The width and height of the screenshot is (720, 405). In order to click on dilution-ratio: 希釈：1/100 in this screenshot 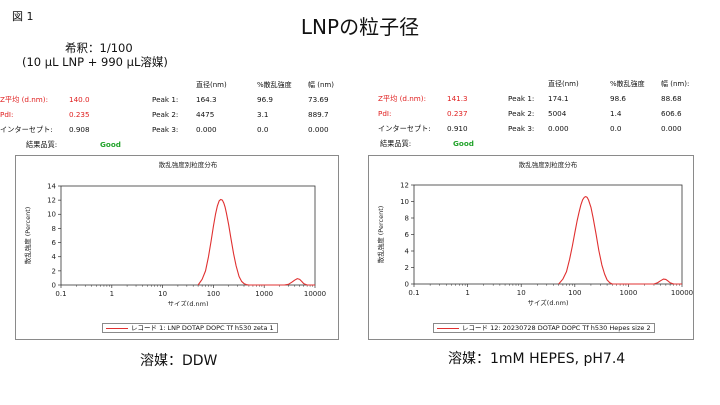, I will do `click(99, 48)`.